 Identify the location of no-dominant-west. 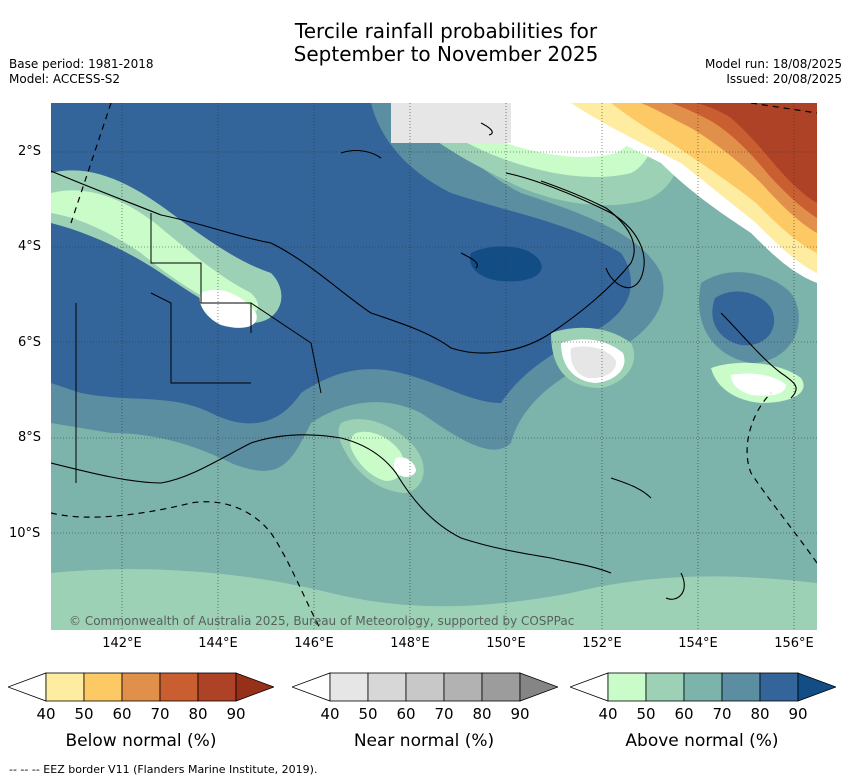
(228, 308).